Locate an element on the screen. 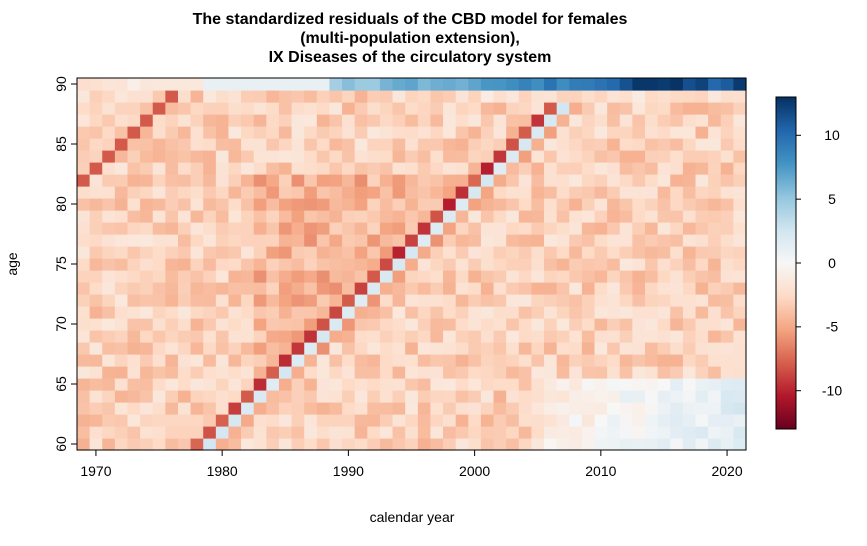 Image resolution: width=867 pixels, height=546 pixels. x-tick-label: 1990 is located at coordinates (348, 471).